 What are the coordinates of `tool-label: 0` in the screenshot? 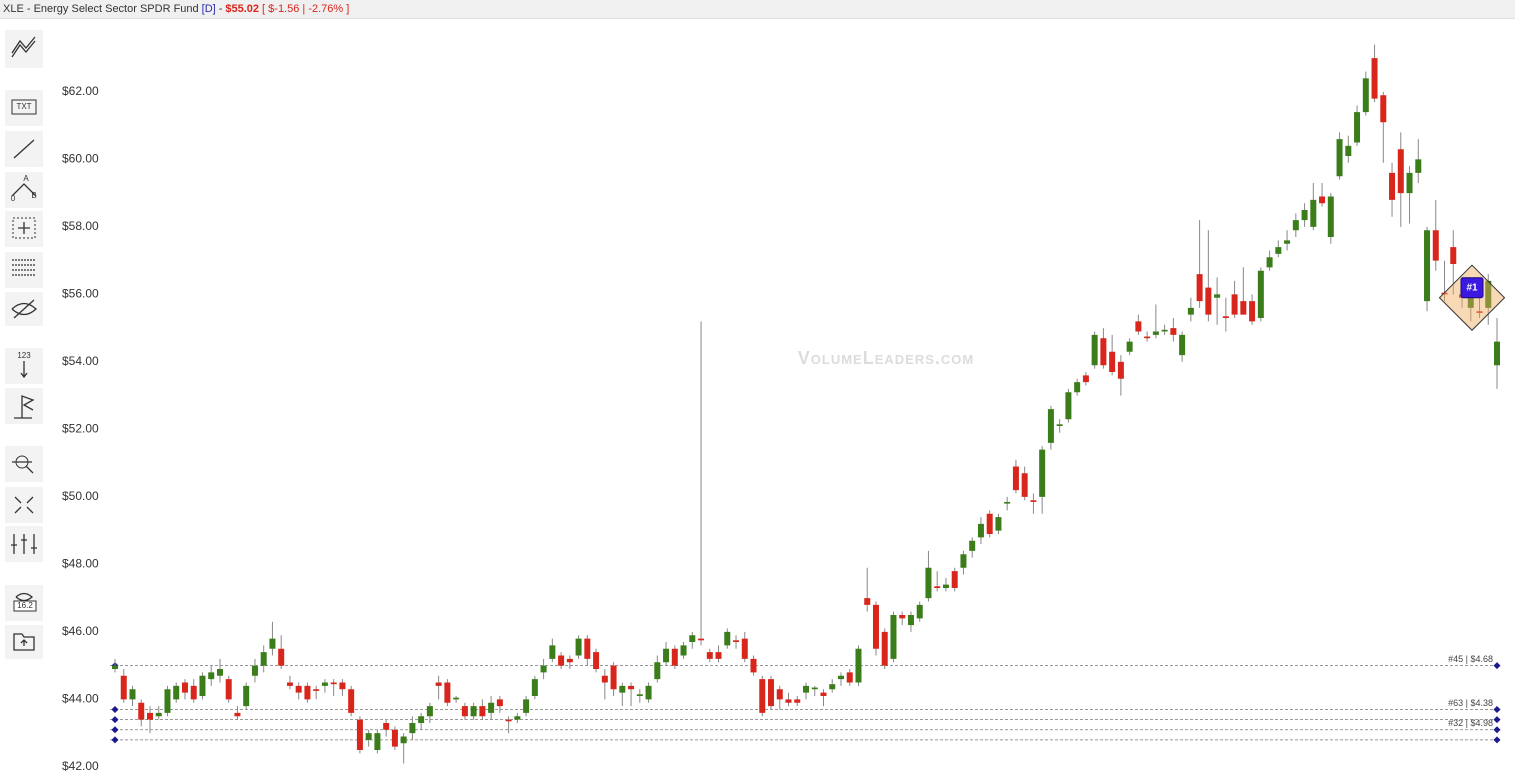 It's located at (13, 198).